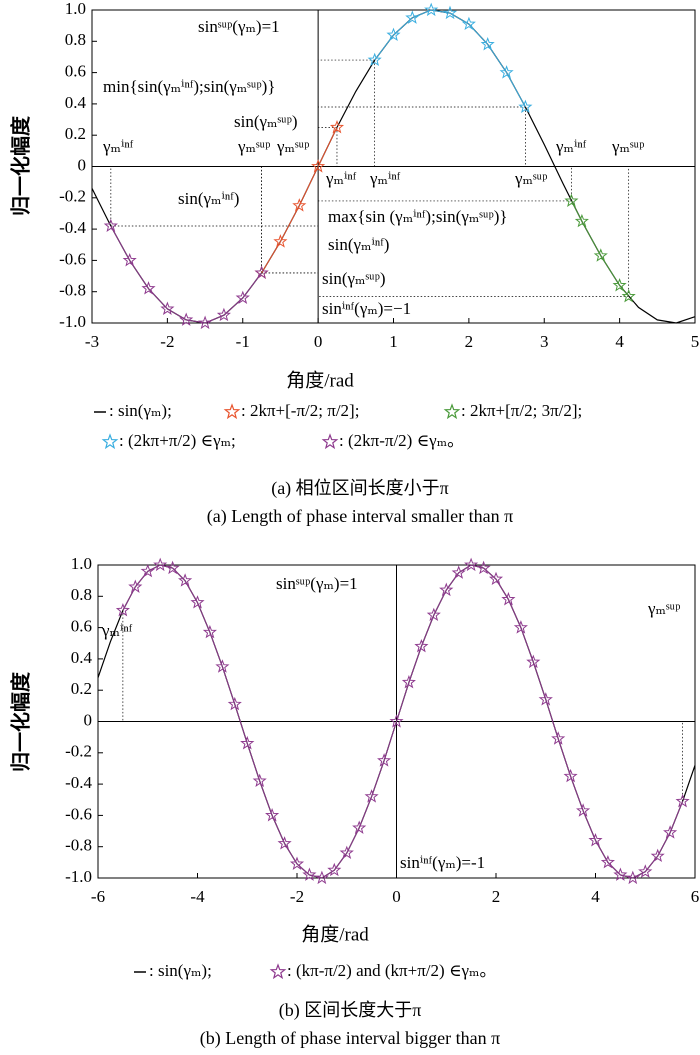 The image size is (700, 1055). I want to click on annotation: sinˢᵘᵖ(γₘ)=1, so click(317, 583).